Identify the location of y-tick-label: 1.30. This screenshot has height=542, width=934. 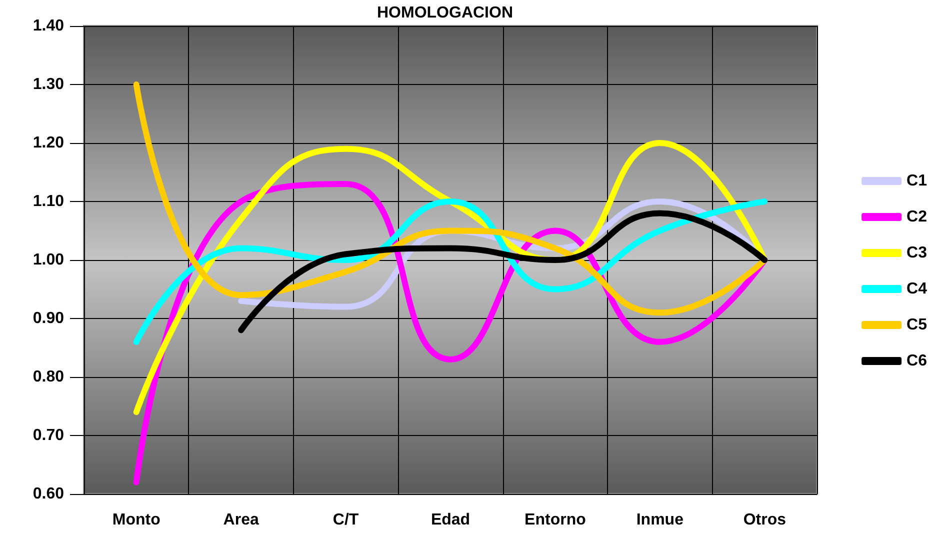
(48, 84).